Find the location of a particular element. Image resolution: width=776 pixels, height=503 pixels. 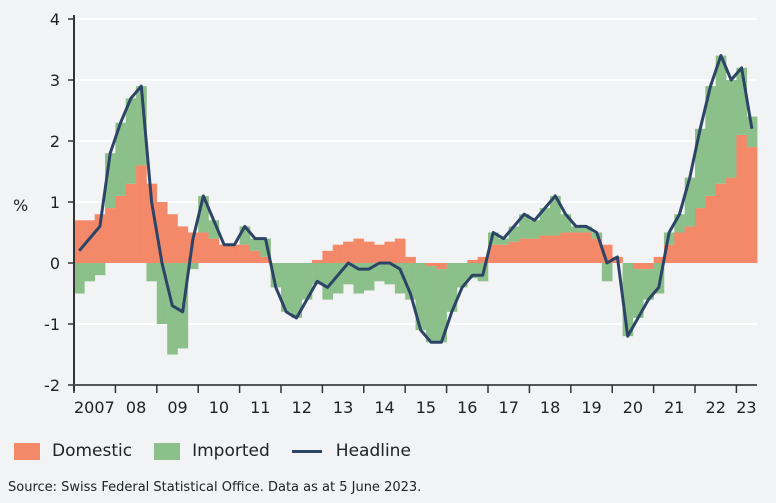

x-tick-label: 11 is located at coordinates (260, 407).